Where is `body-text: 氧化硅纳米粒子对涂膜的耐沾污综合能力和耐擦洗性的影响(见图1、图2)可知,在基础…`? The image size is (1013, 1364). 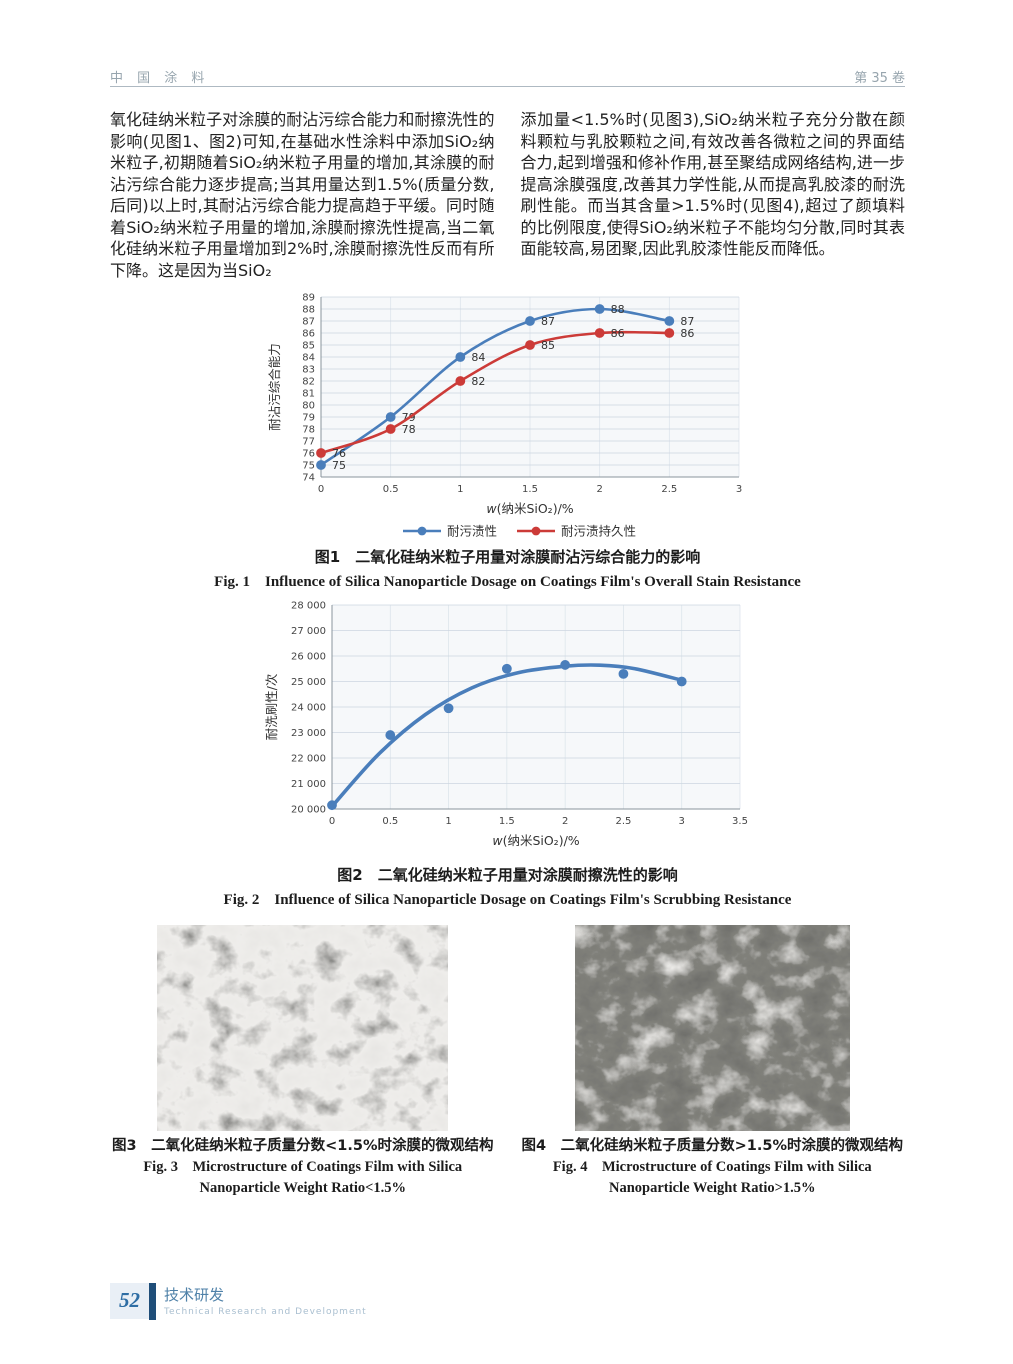 body-text: 氧化硅纳米粒子对涂膜的耐沾污综合能力和耐擦洗性的影响(见图1、图2)可知,在基础… is located at coordinates (507, 195).